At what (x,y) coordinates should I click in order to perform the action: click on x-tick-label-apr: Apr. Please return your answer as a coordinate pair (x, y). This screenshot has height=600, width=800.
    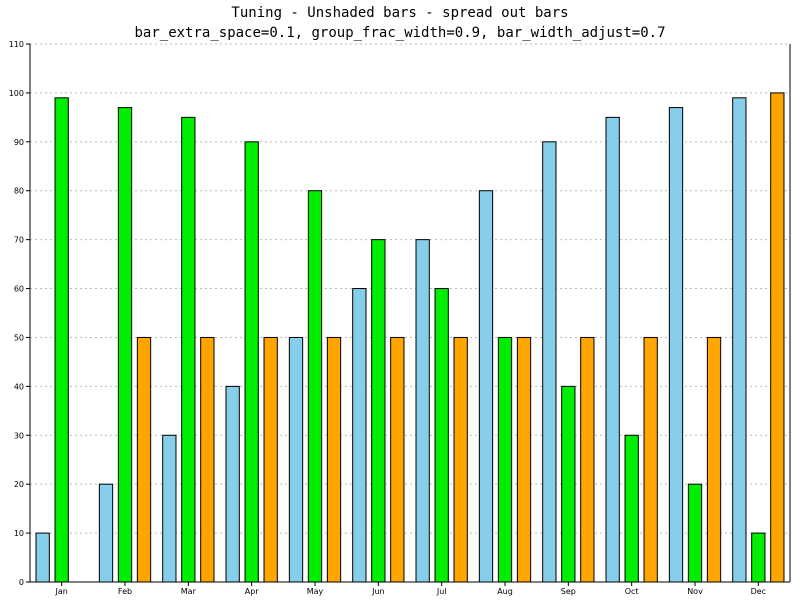
    Looking at the image, I should click on (252, 591).